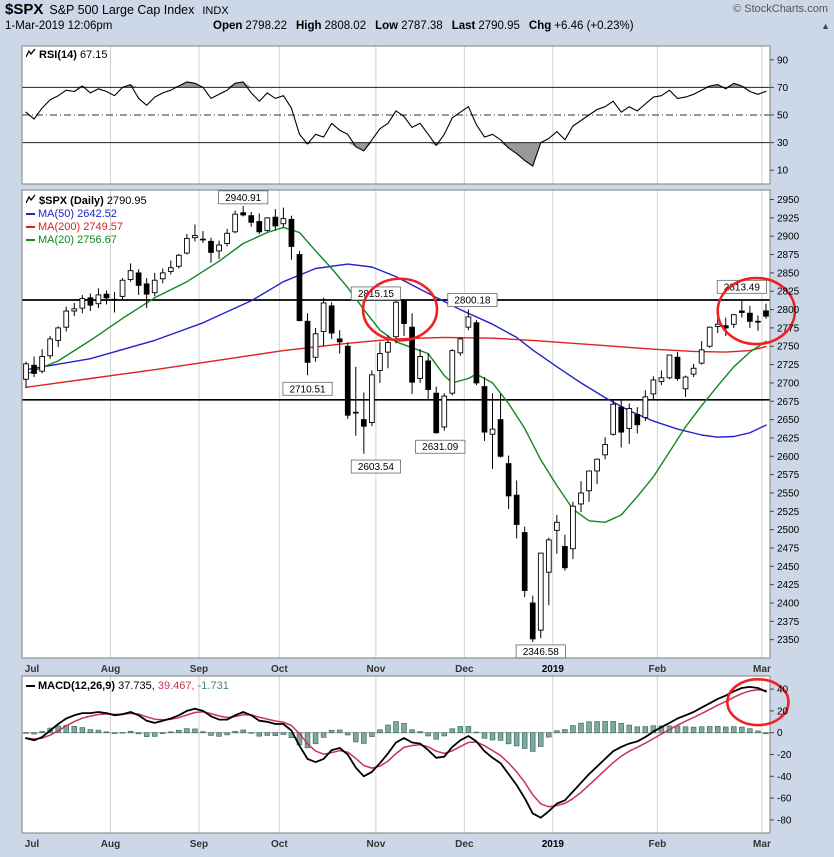 The height and width of the screenshot is (857, 834). I want to click on svg-text: 2603.54, so click(376, 467).